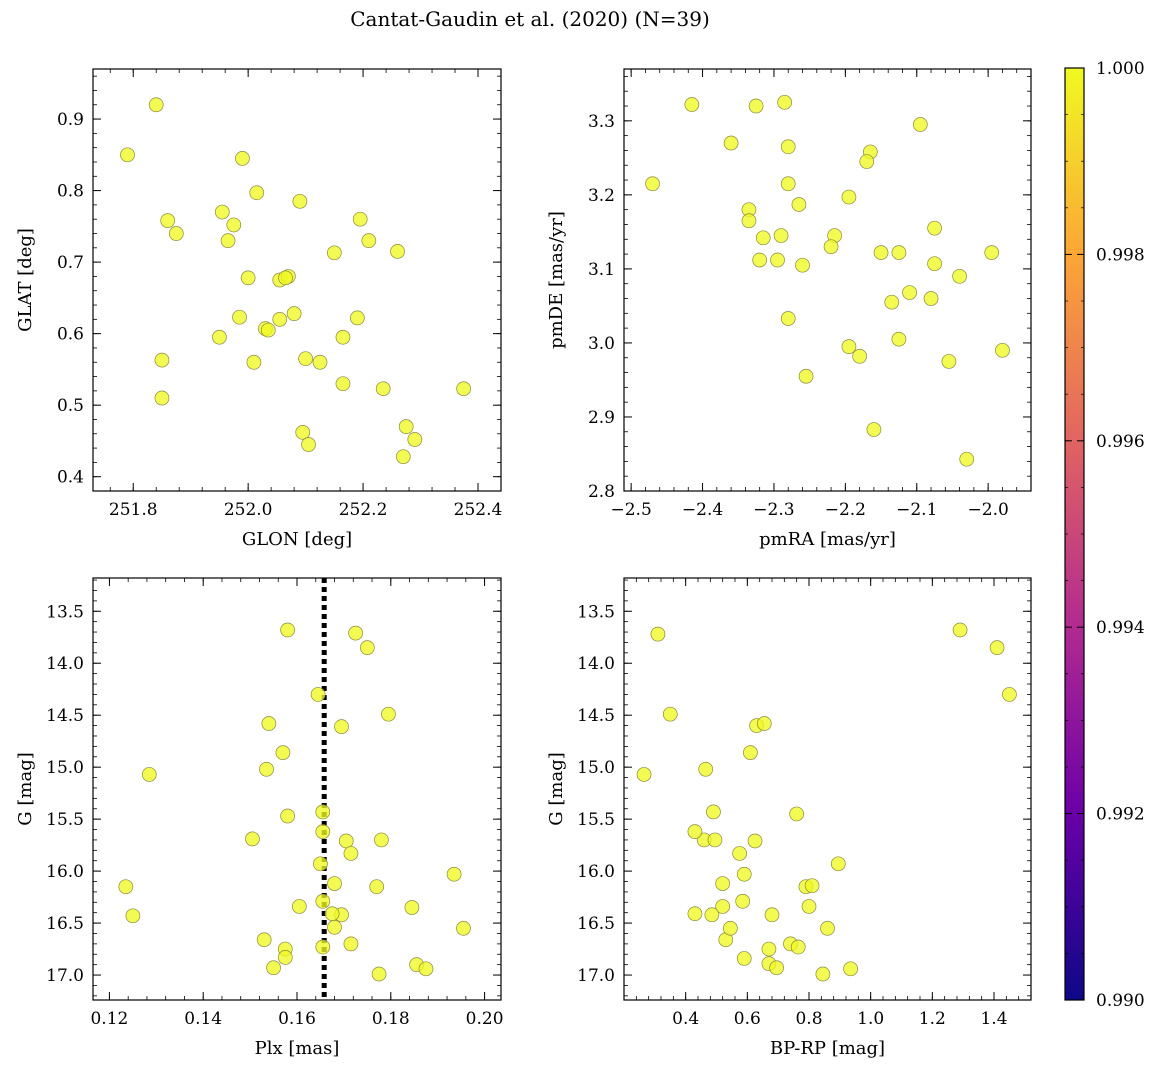 The width and height of the screenshot is (1161, 1072). I want to click on colorbar-tick-label: 0.998, so click(1120, 255).